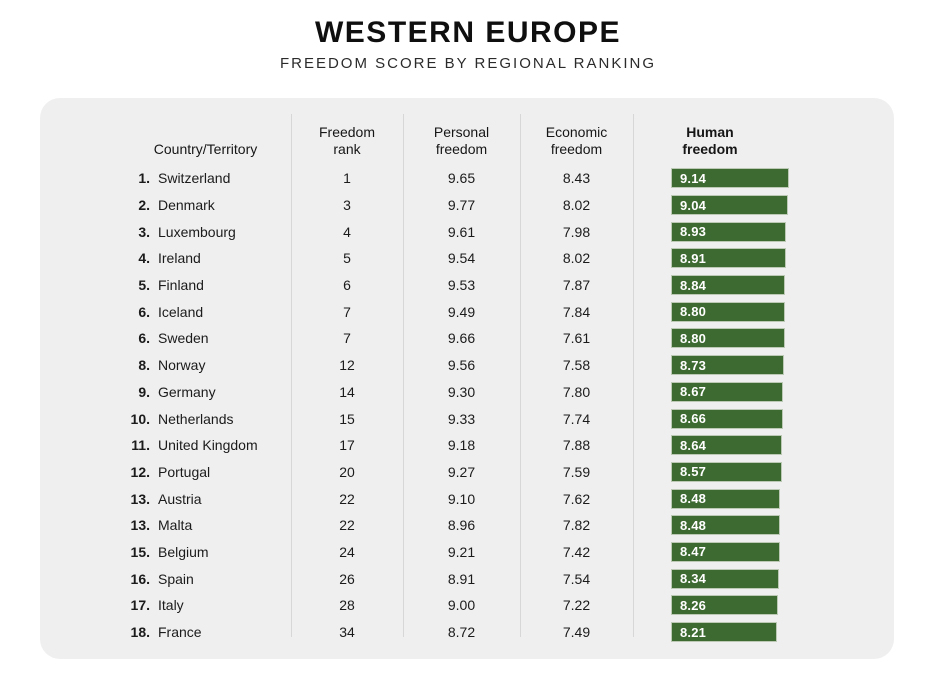 The width and height of the screenshot is (936, 690). Describe the element at coordinates (467, 365) in the screenshot. I see `table-row: 8. Norway 12 9.56 7.58 8.73` at that location.